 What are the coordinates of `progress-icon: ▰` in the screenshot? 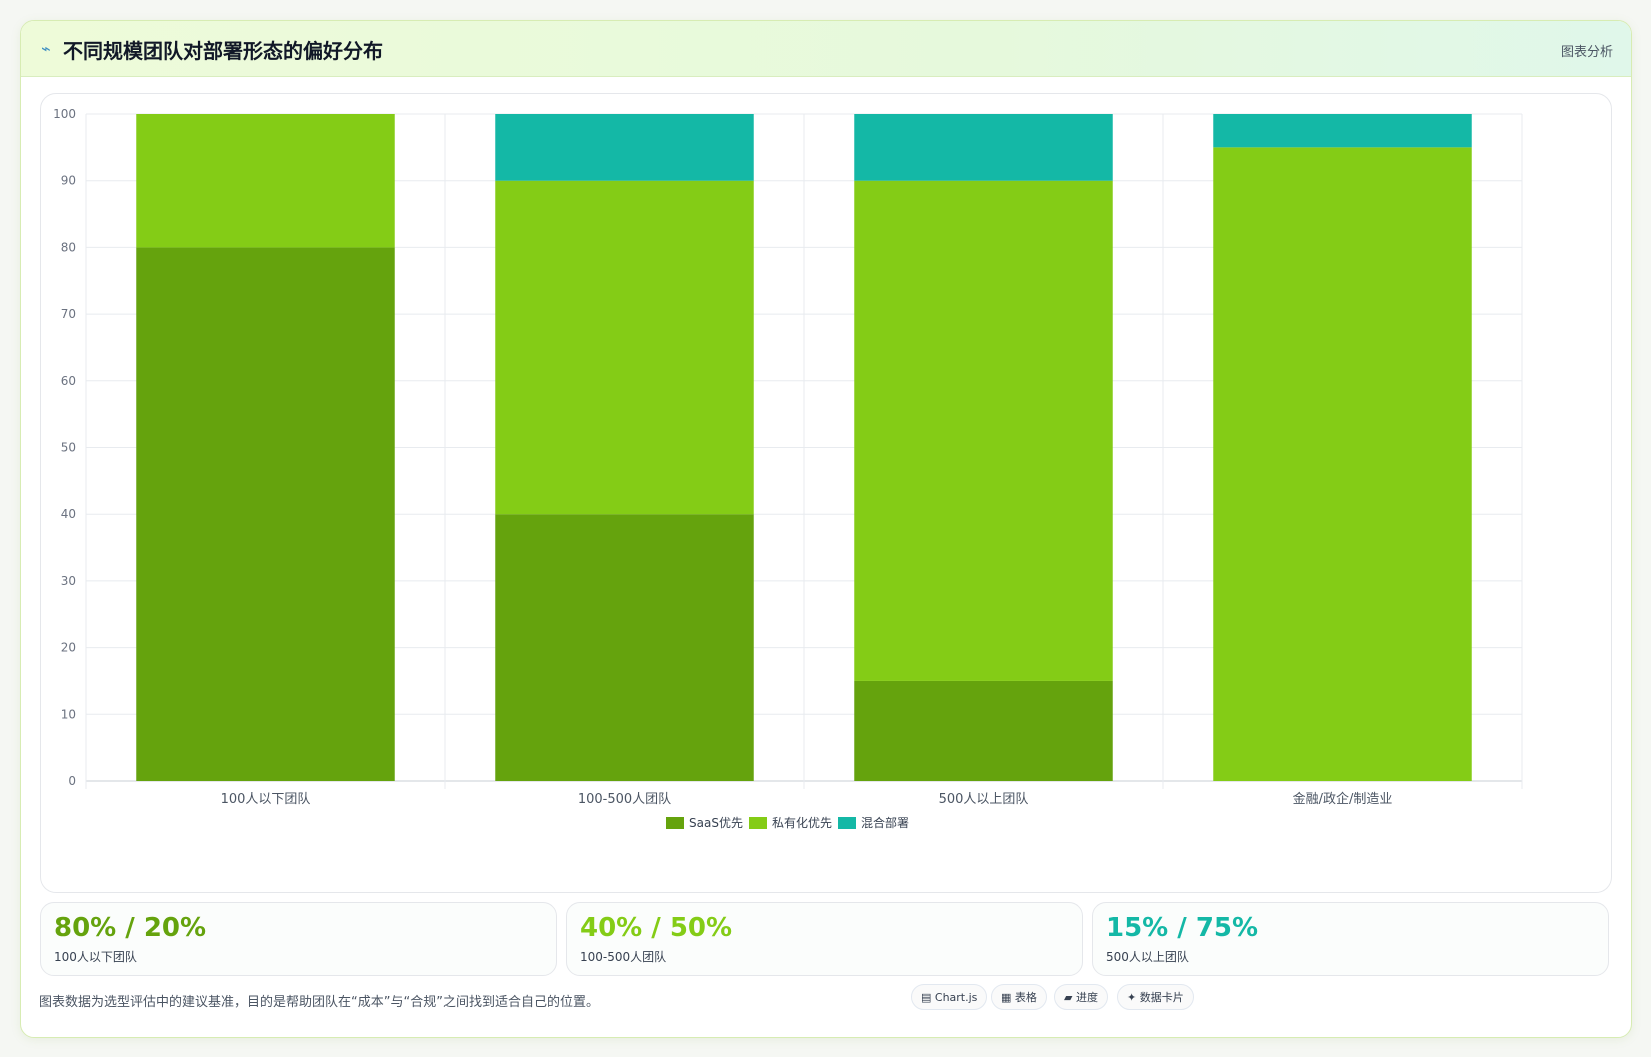 It's located at (1070, 997).